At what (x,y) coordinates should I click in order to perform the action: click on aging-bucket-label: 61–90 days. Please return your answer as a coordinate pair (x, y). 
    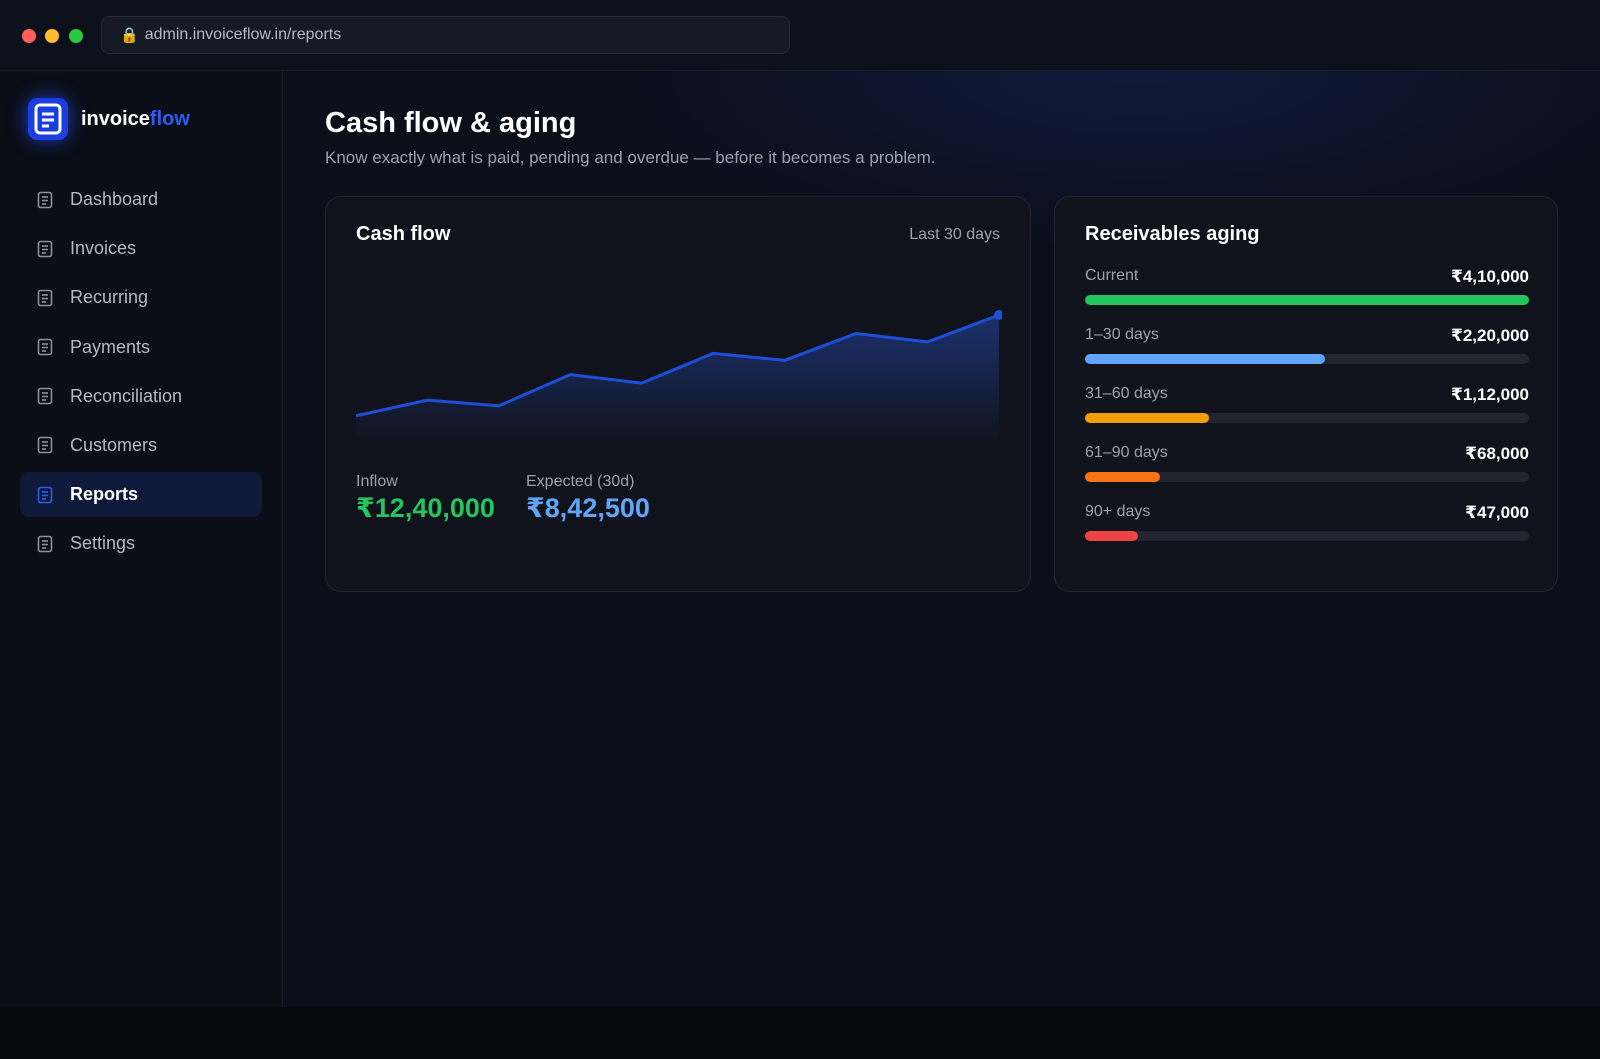
    Looking at the image, I should click on (1126, 452).